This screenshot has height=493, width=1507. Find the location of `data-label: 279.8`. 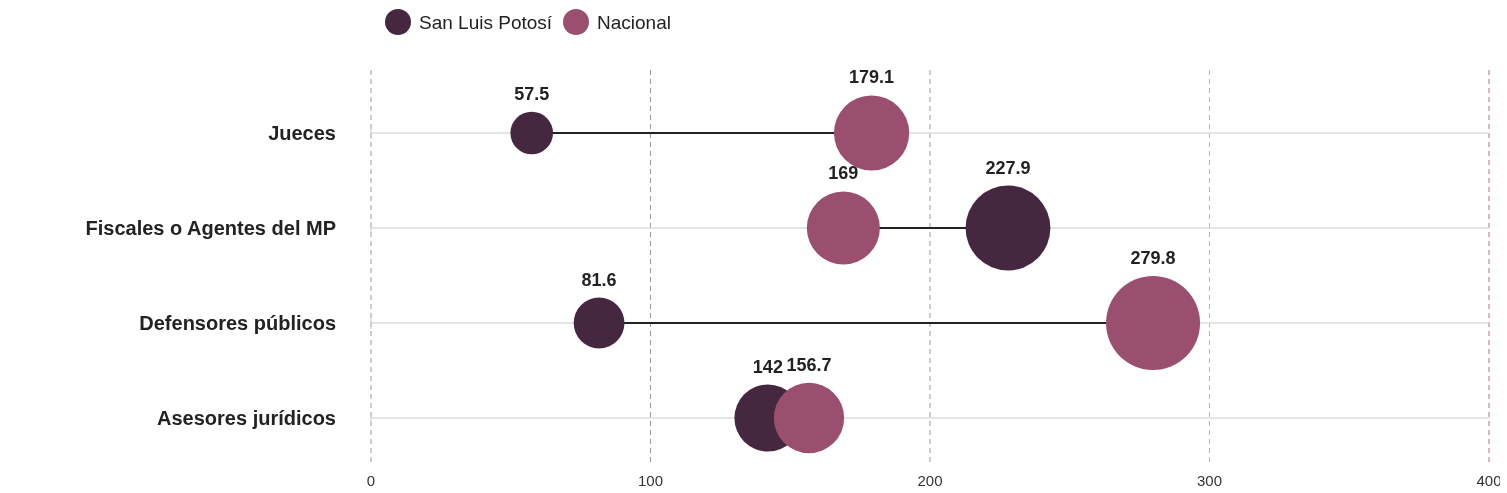

data-label: 279.8 is located at coordinates (1153, 258).